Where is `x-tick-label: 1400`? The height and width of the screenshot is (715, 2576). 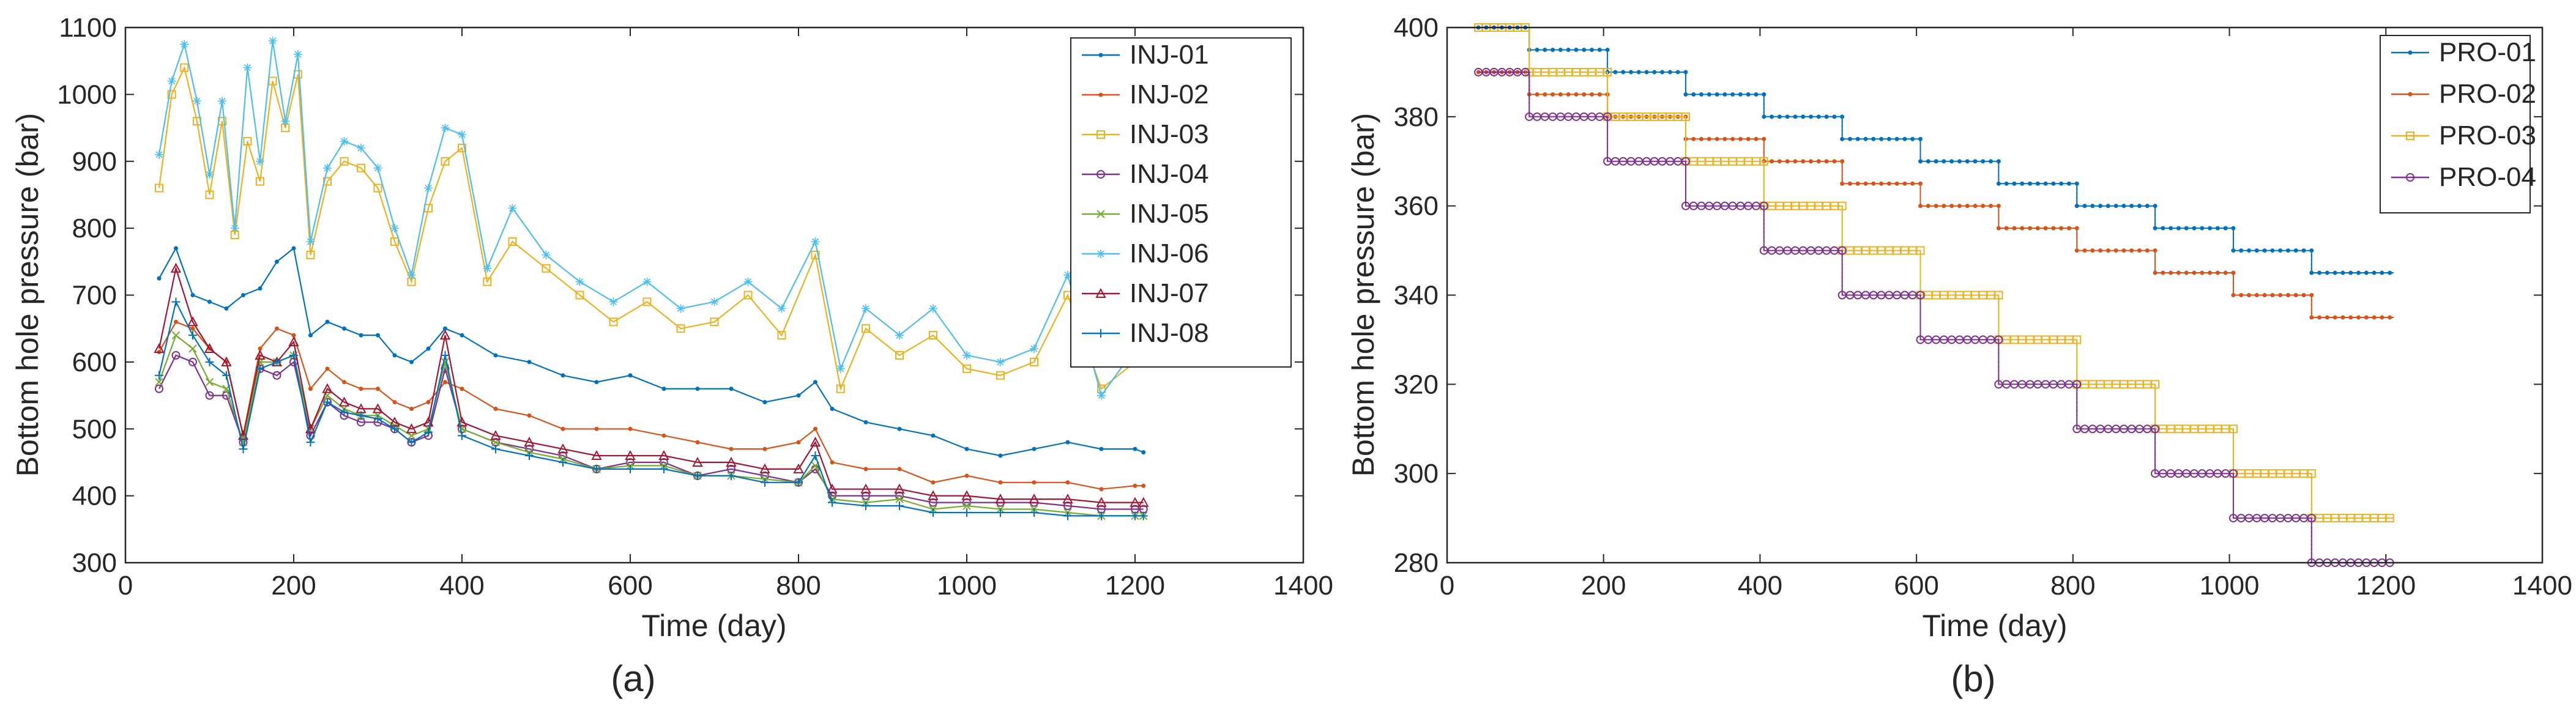
x-tick-label: 1400 is located at coordinates (1303, 586).